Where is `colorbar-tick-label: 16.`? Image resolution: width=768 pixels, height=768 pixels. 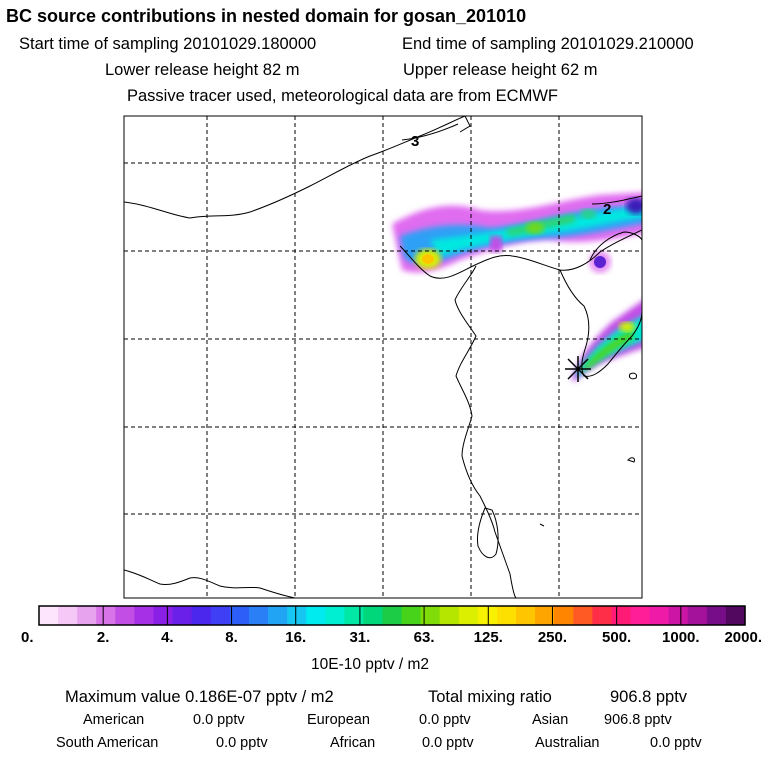 colorbar-tick-label: 16. is located at coordinates (295, 637).